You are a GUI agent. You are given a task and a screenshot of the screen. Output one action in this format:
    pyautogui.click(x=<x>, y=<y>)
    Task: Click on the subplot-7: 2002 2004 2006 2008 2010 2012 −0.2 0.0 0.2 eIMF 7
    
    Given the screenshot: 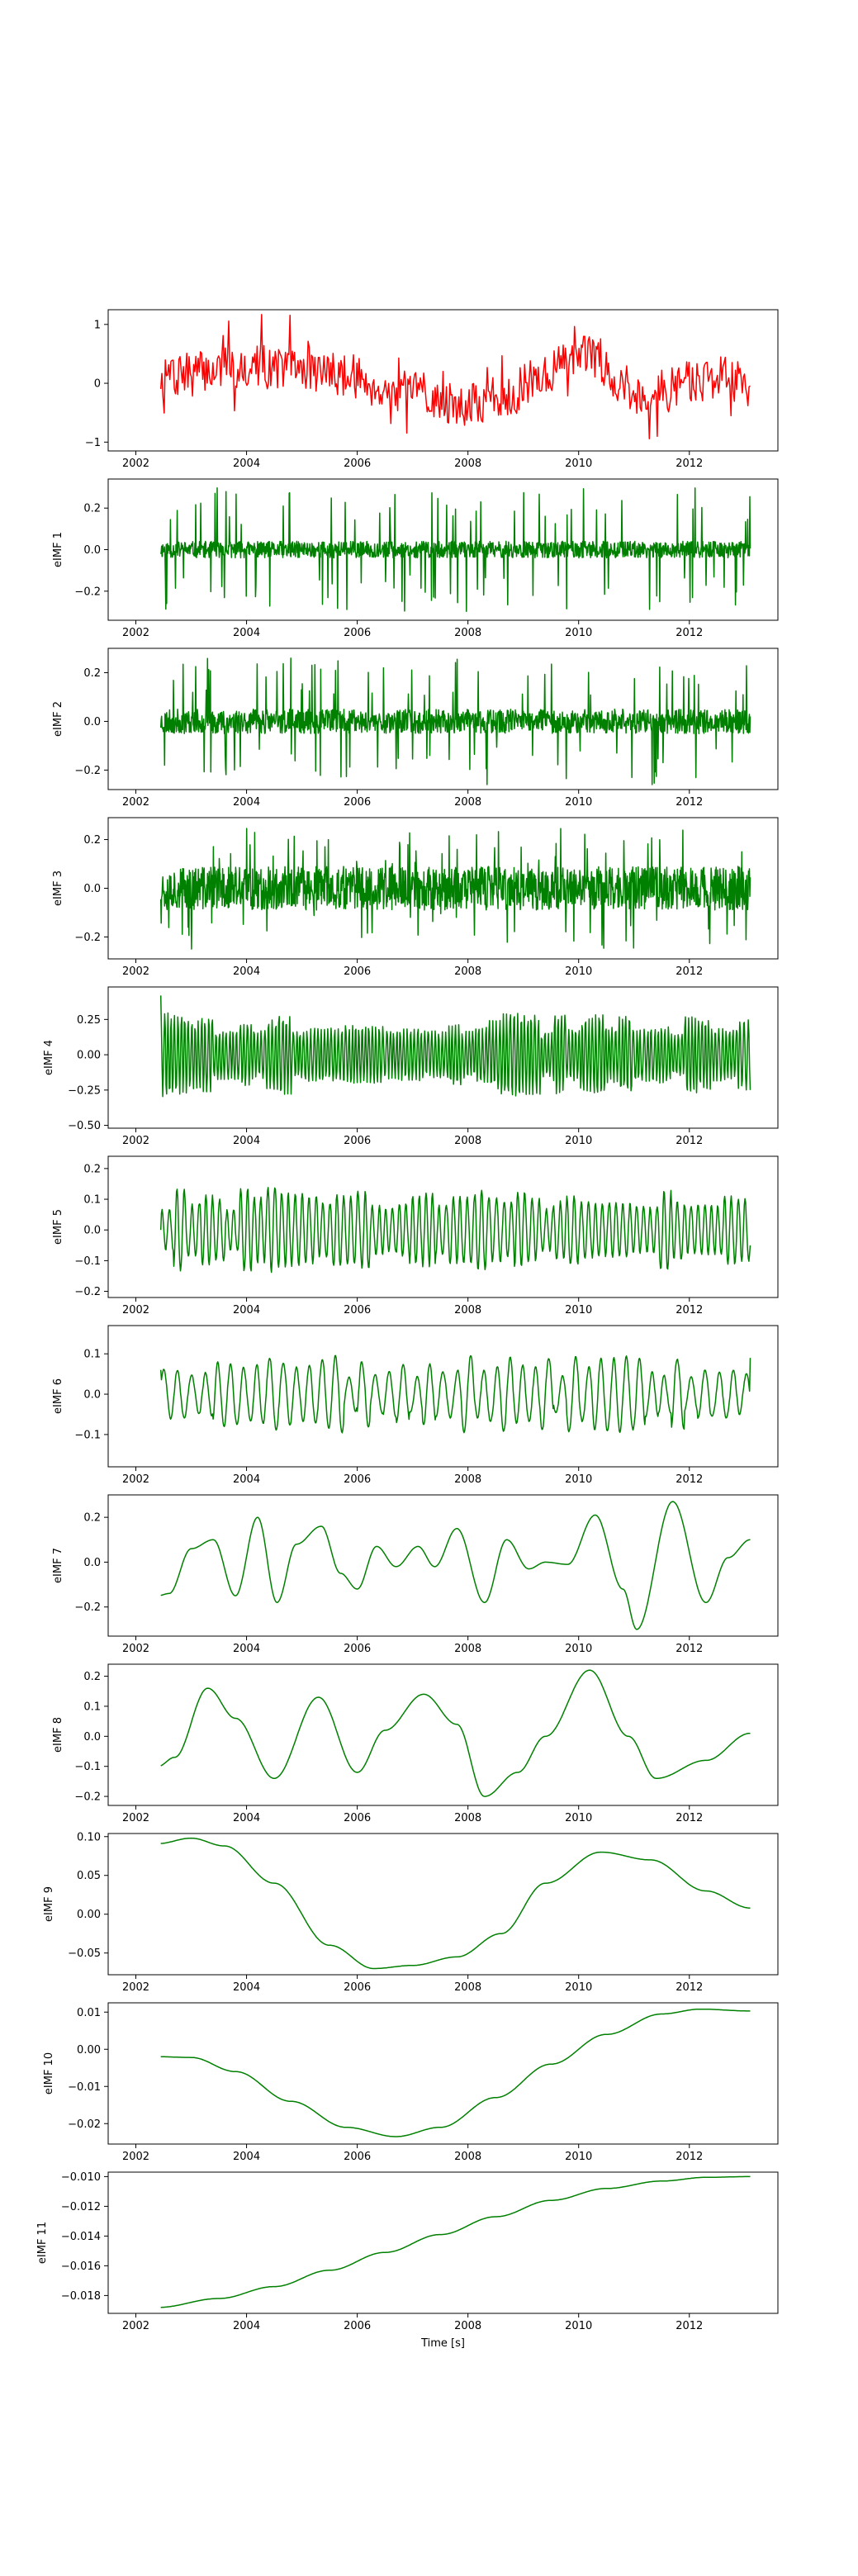 What is the action you would take?
    pyautogui.click(x=415, y=1574)
    